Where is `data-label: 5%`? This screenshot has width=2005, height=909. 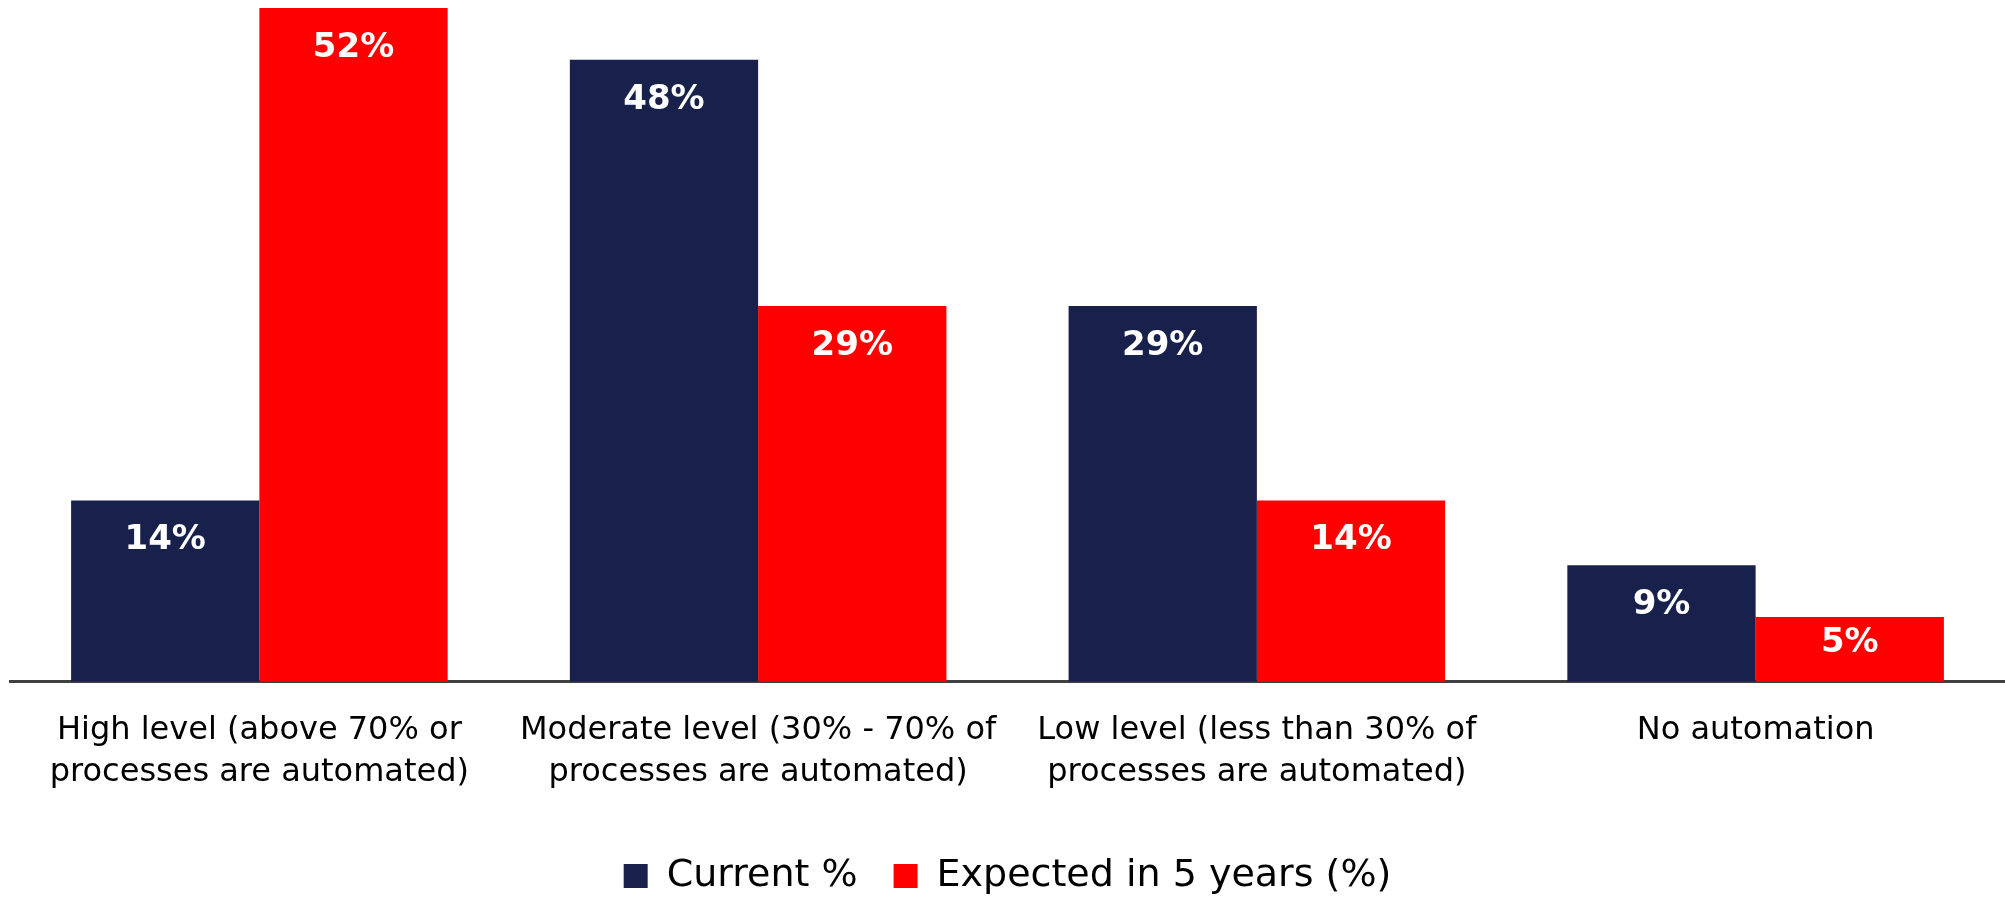 data-label: 5% is located at coordinates (1849, 640).